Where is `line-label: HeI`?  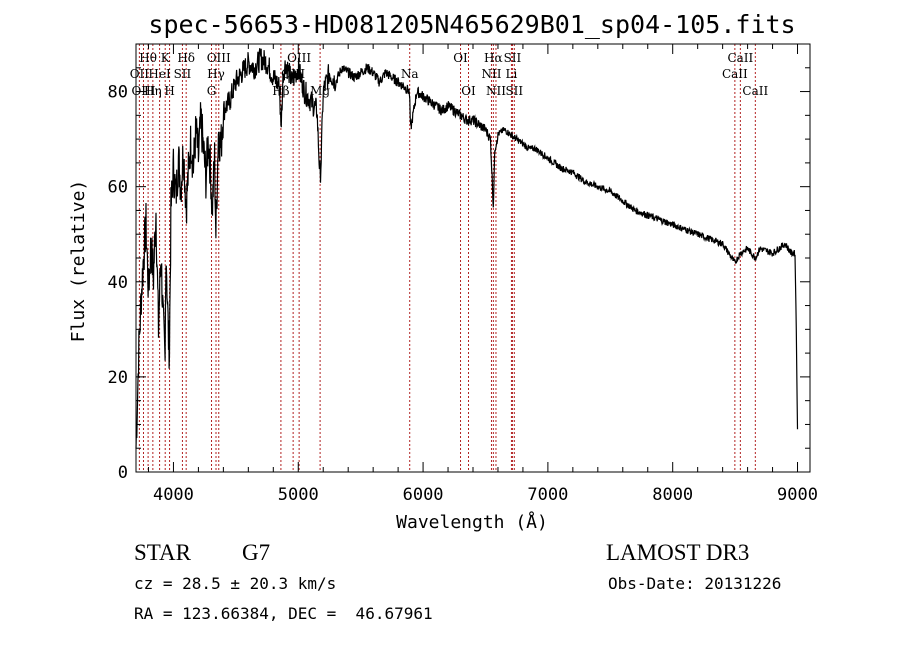 line-label: HeI is located at coordinates (159, 74).